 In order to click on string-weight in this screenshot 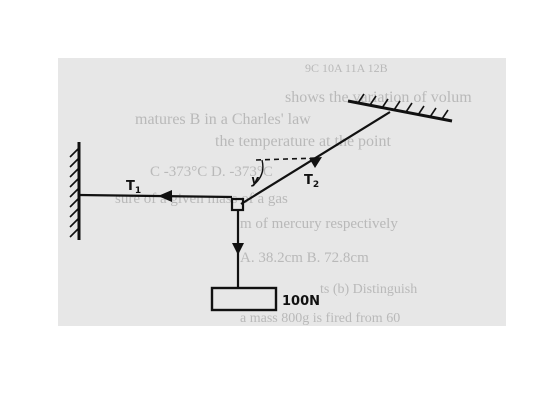, I will do `click(238, 249)`.